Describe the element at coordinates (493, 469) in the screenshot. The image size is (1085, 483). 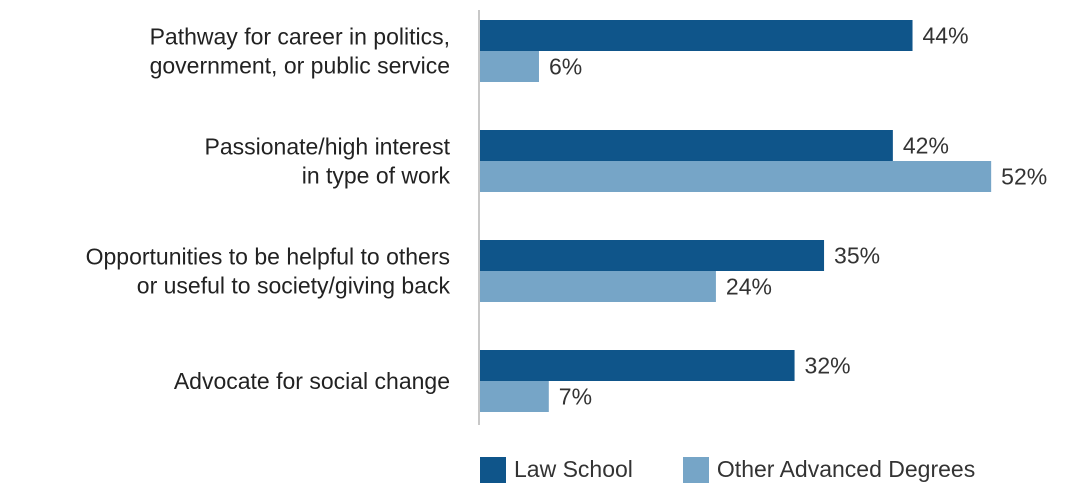
I see `legend-swatch-law-school` at that location.